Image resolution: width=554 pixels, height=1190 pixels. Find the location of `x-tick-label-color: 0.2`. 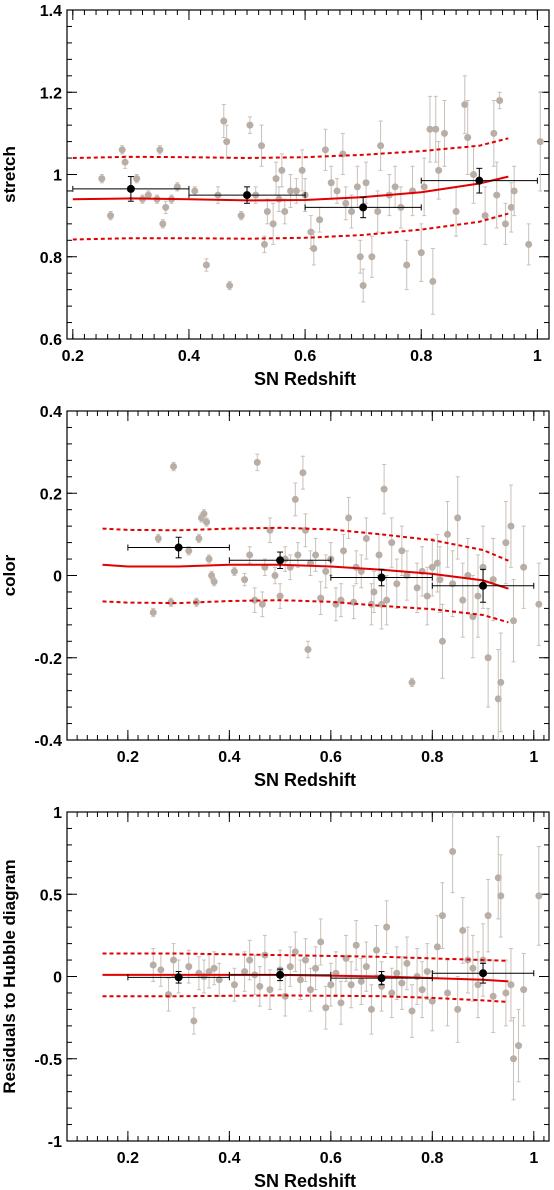

x-tick-label-color: 0.2 is located at coordinates (128, 757).